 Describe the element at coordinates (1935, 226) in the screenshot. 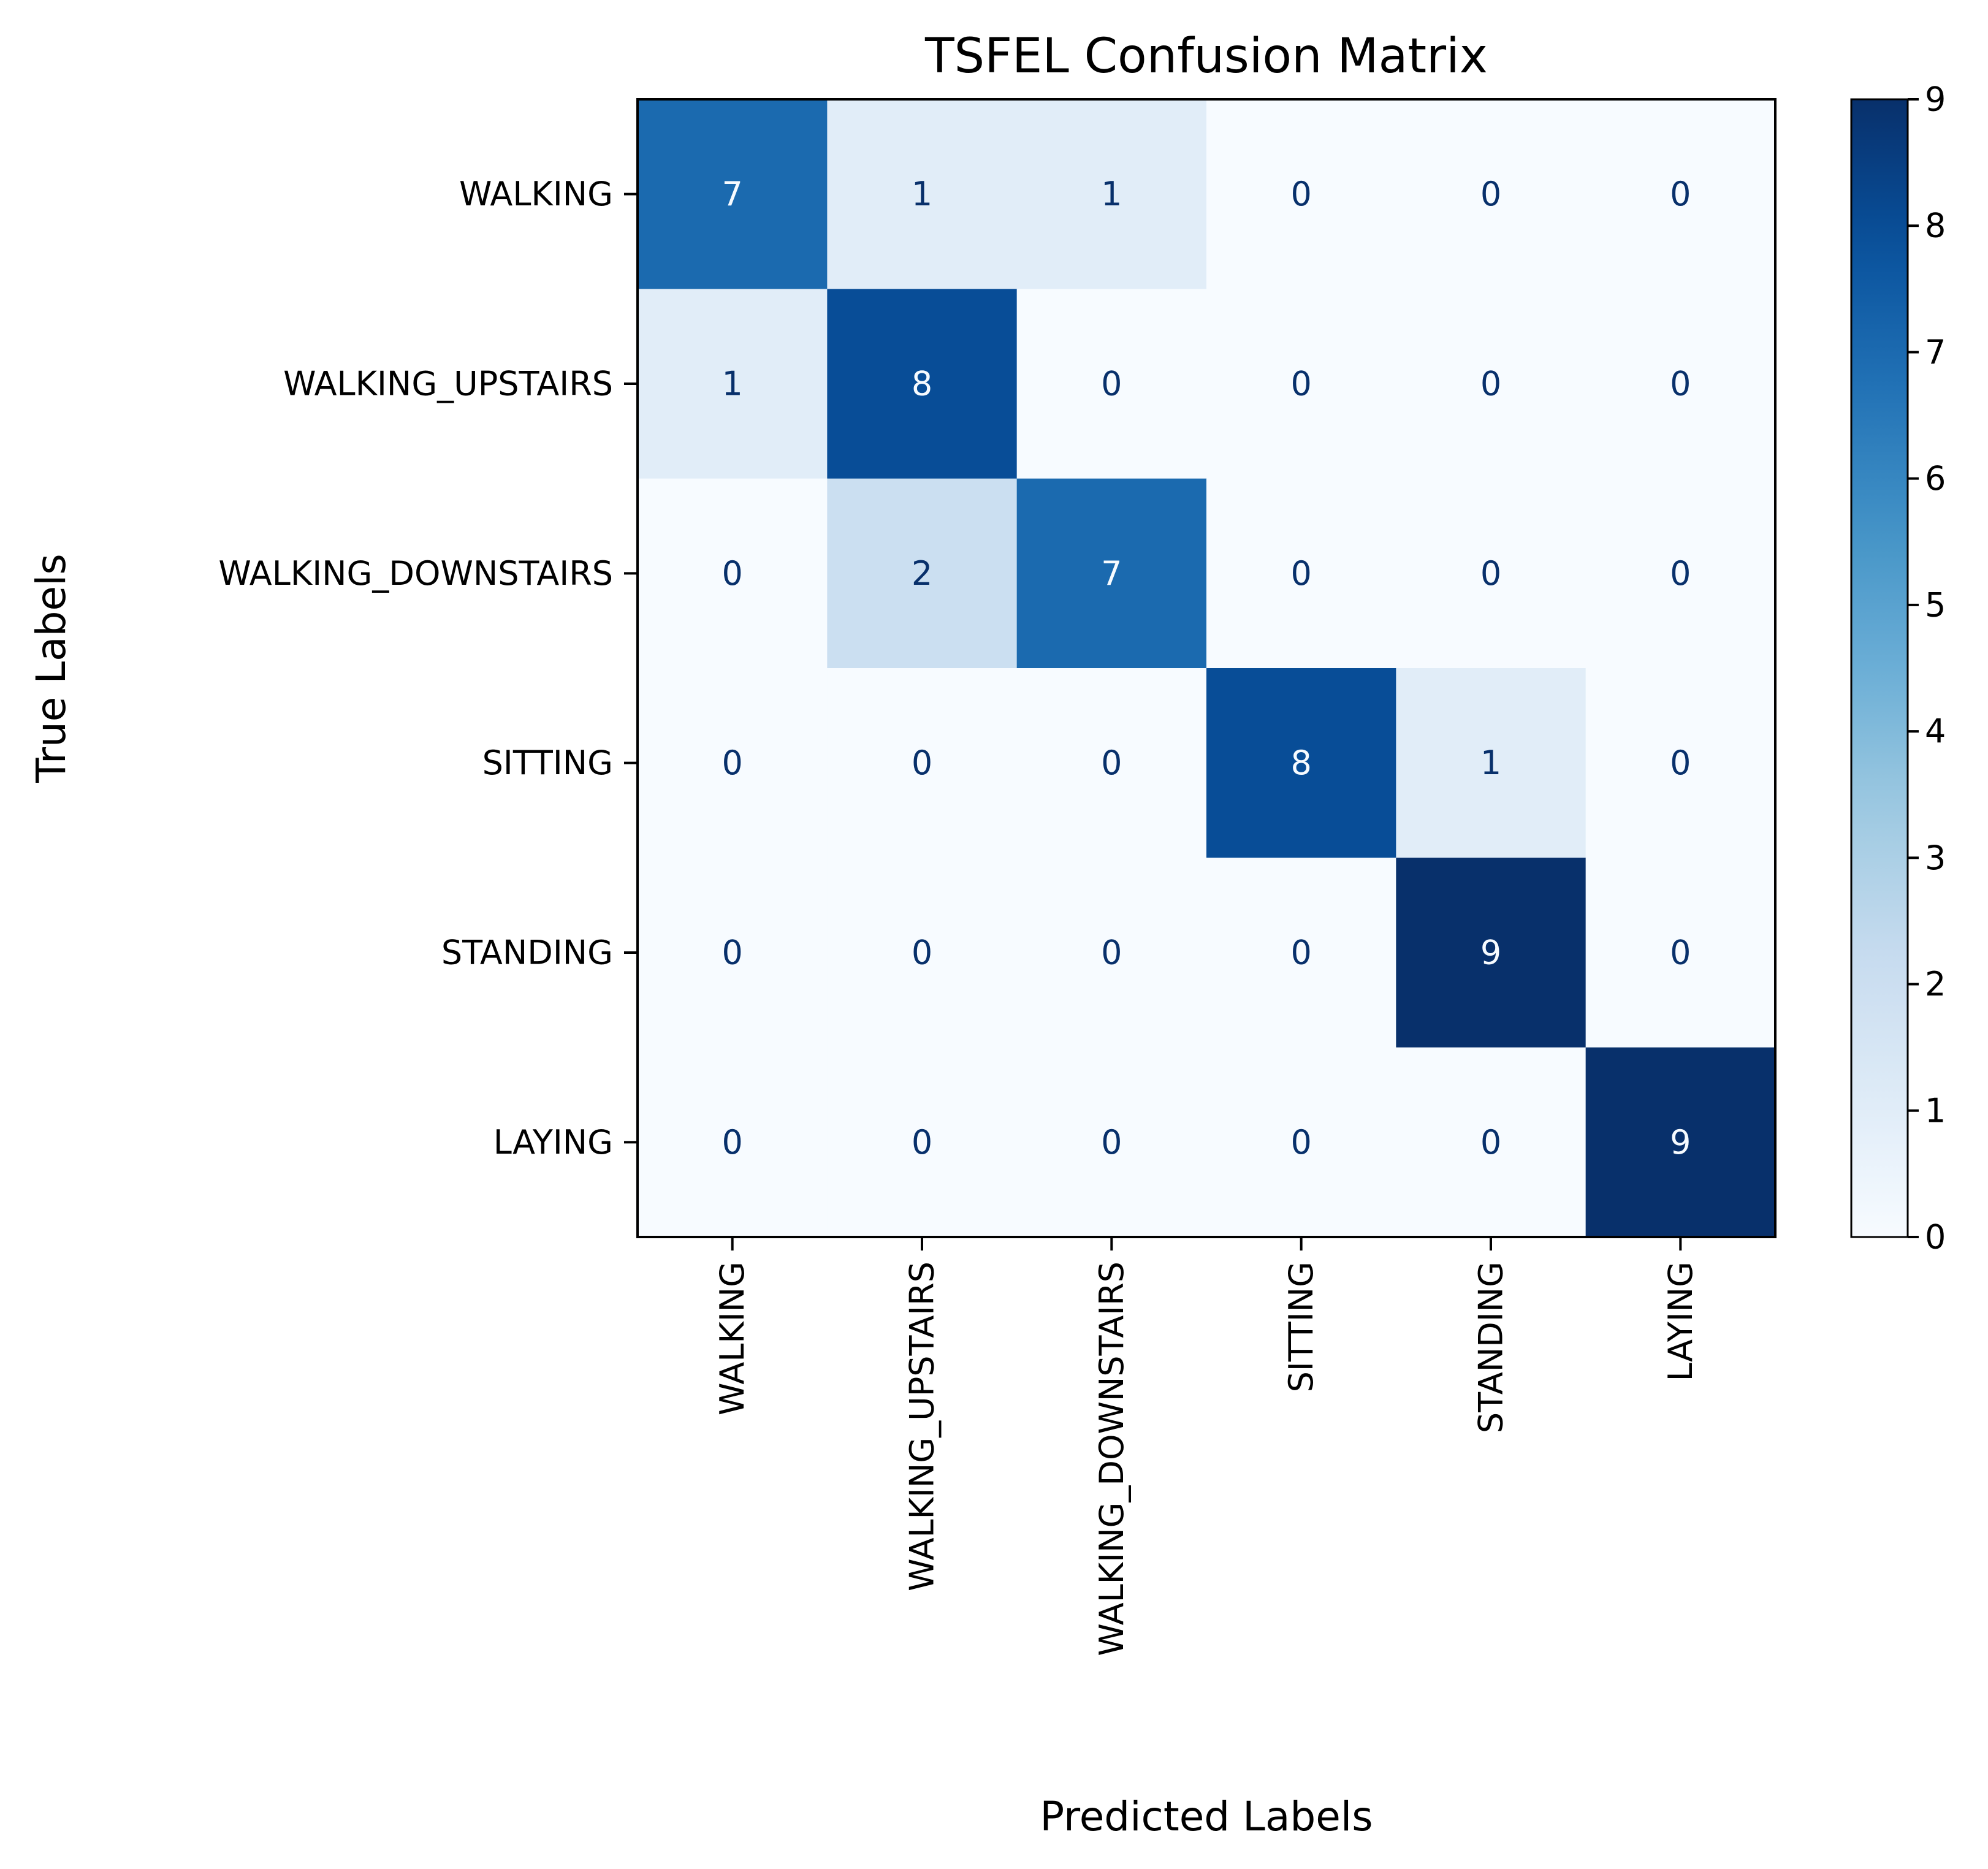

I see `colorbar-tick-label: 8` at that location.